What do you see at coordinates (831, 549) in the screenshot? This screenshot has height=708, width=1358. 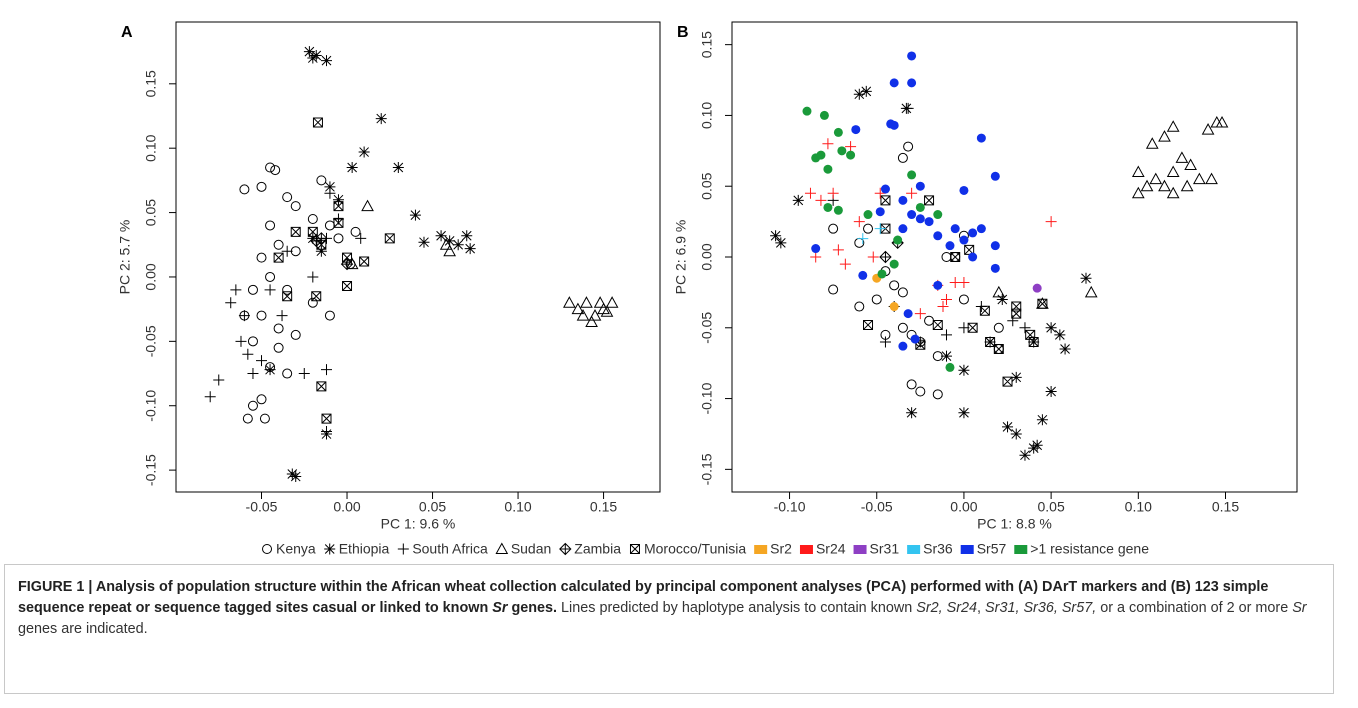 I see `legend-label: Sr24` at bounding box center [831, 549].